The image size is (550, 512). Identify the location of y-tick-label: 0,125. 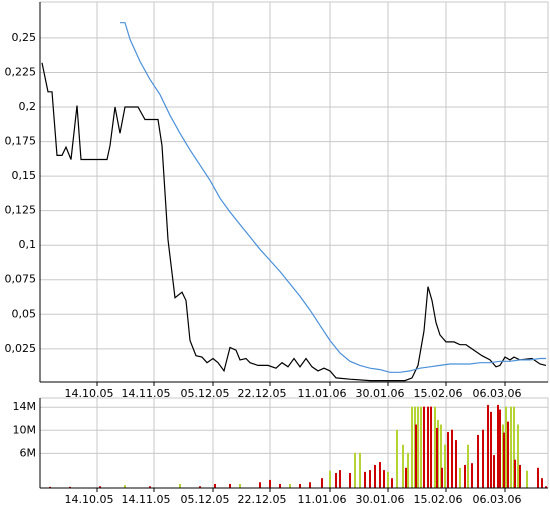
(21, 210).